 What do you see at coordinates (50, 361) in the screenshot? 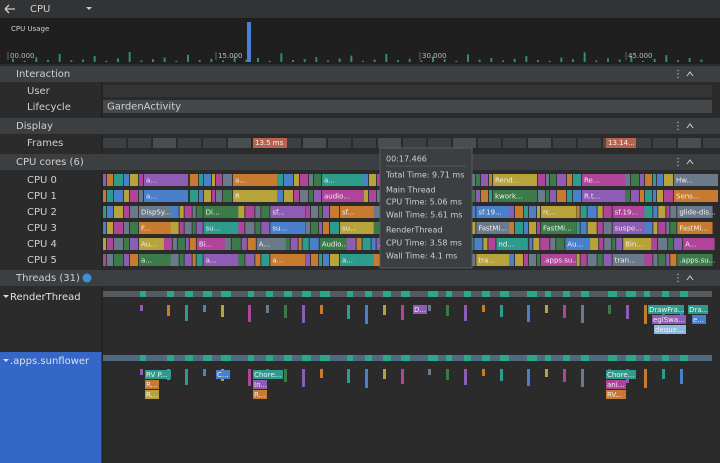
I see `thread-label: .apps.sunflower` at bounding box center [50, 361].